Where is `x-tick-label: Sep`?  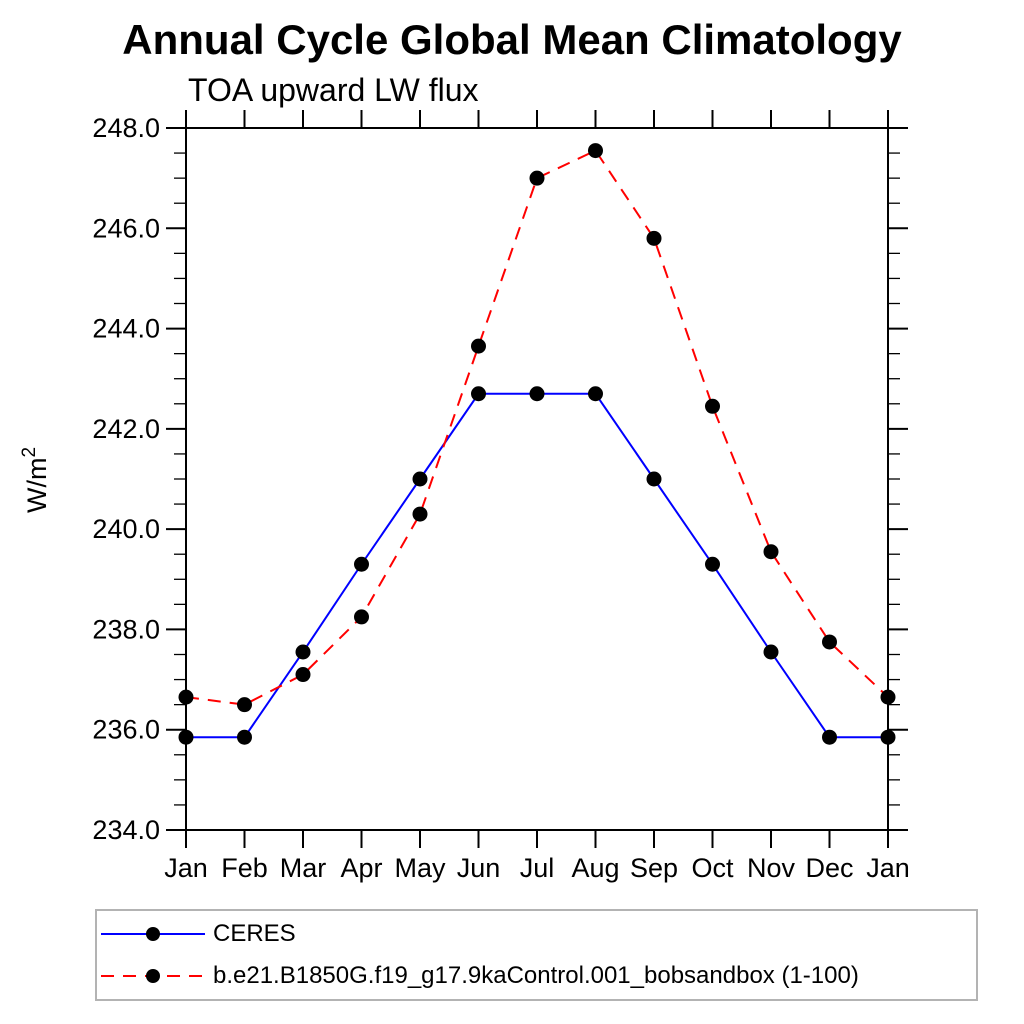 x-tick-label: Sep is located at coordinates (654, 868).